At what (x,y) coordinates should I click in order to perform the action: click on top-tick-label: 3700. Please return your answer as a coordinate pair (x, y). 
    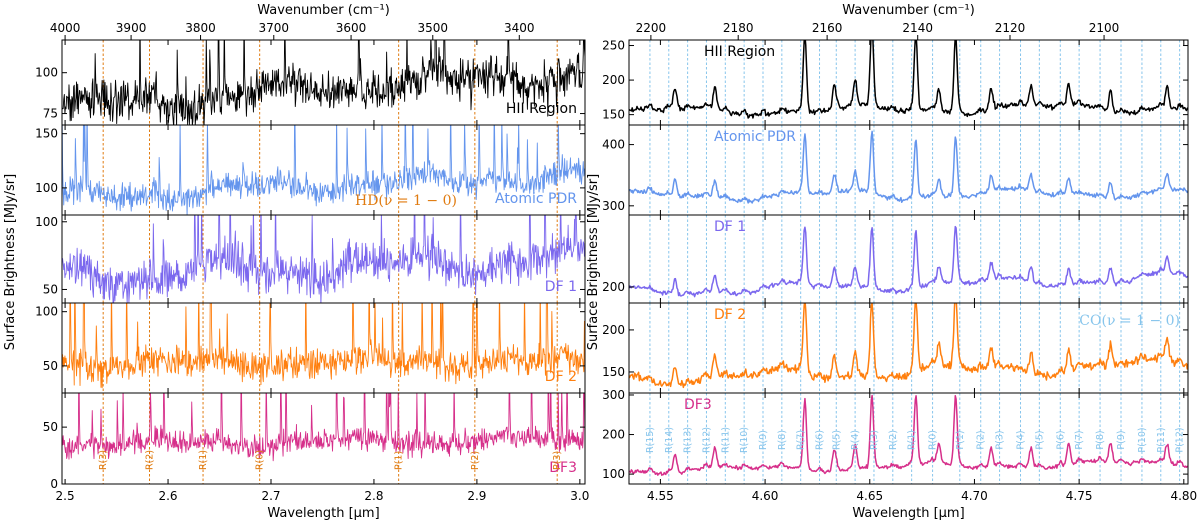
    Looking at the image, I should click on (274, 28).